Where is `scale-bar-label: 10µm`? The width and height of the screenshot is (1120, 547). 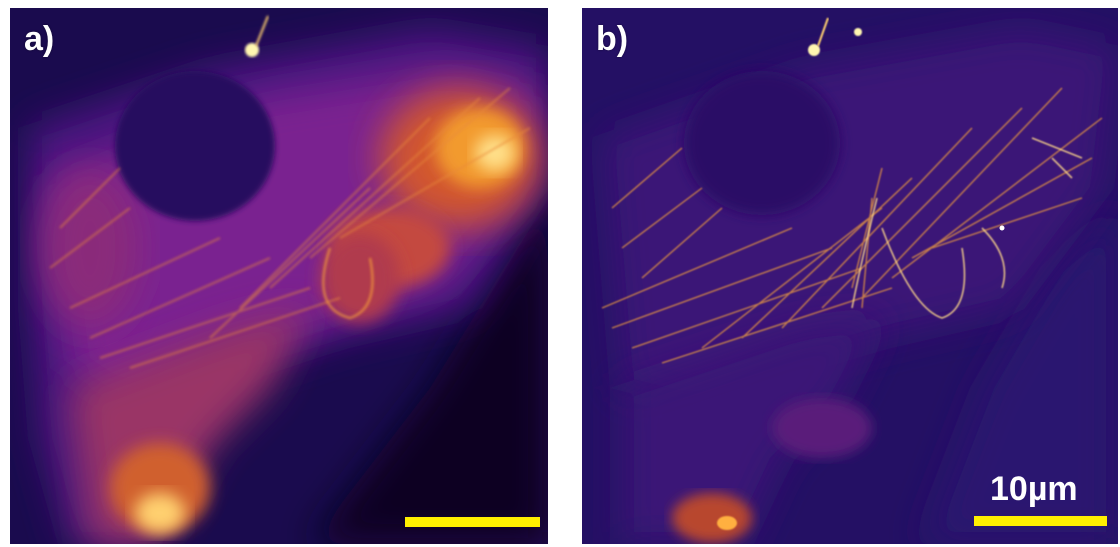 scale-bar-label: 10µm is located at coordinates (1034, 489).